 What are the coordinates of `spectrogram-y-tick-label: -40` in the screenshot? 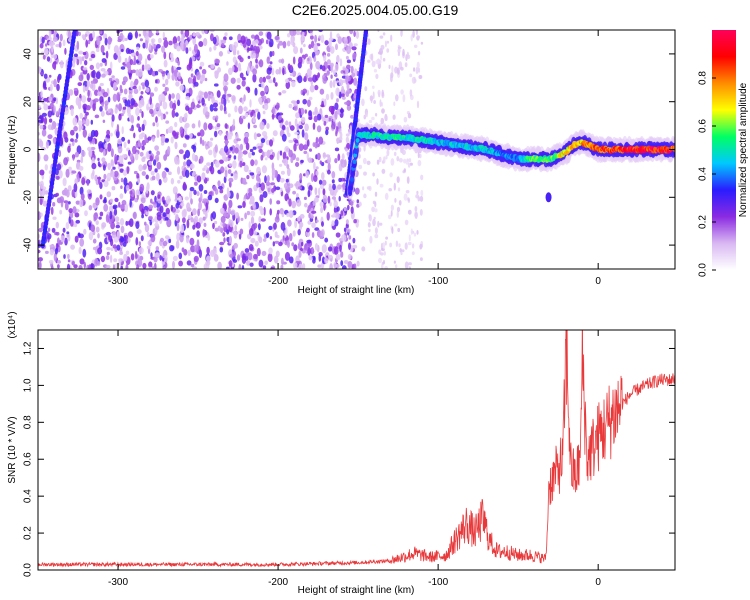 It's located at (28, 244).